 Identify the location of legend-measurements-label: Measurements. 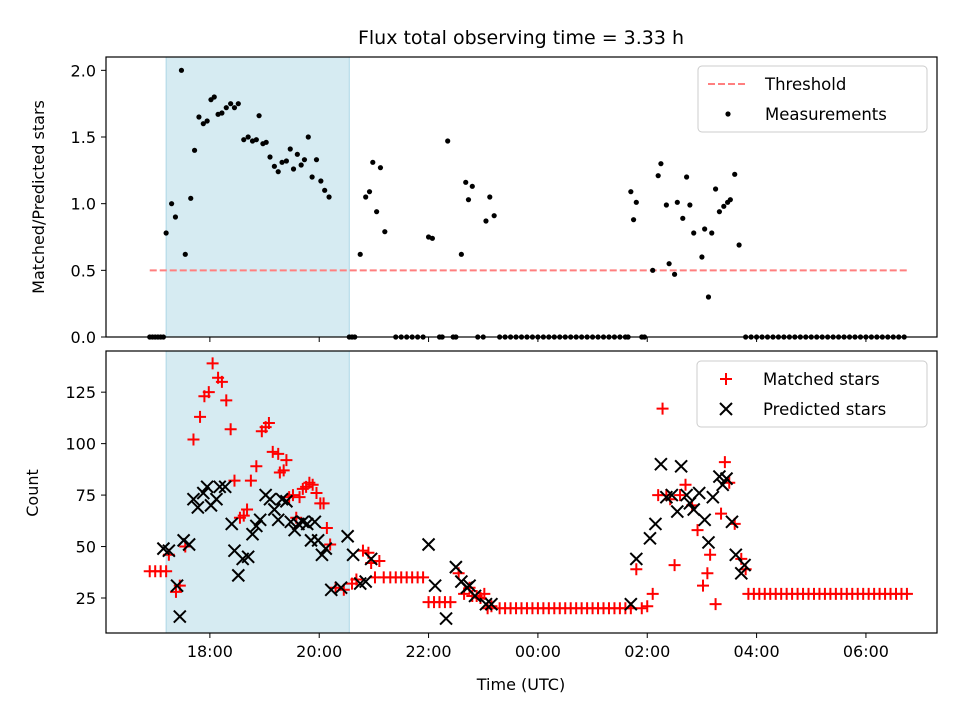
(826, 114).